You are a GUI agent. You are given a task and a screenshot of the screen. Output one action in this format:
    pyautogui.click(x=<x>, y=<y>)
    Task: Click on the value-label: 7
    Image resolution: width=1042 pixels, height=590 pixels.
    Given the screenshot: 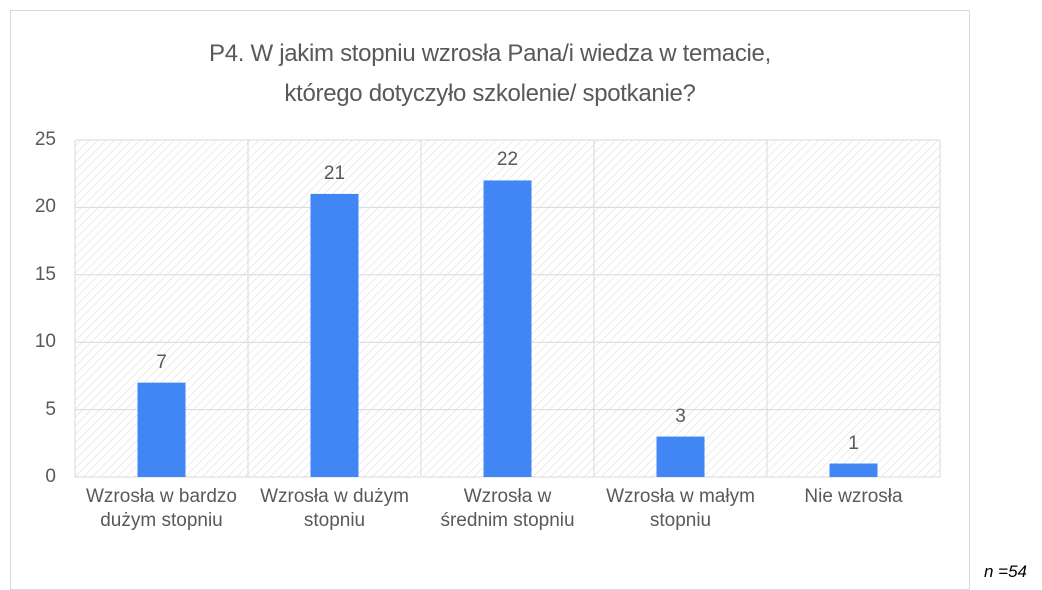 What is the action you would take?
    pyautogui.click(x=161, y=362)
    